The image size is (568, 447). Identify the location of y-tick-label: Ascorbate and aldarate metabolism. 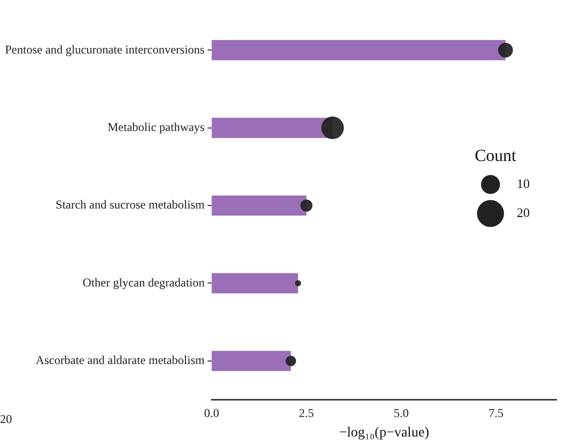
(121, 360).